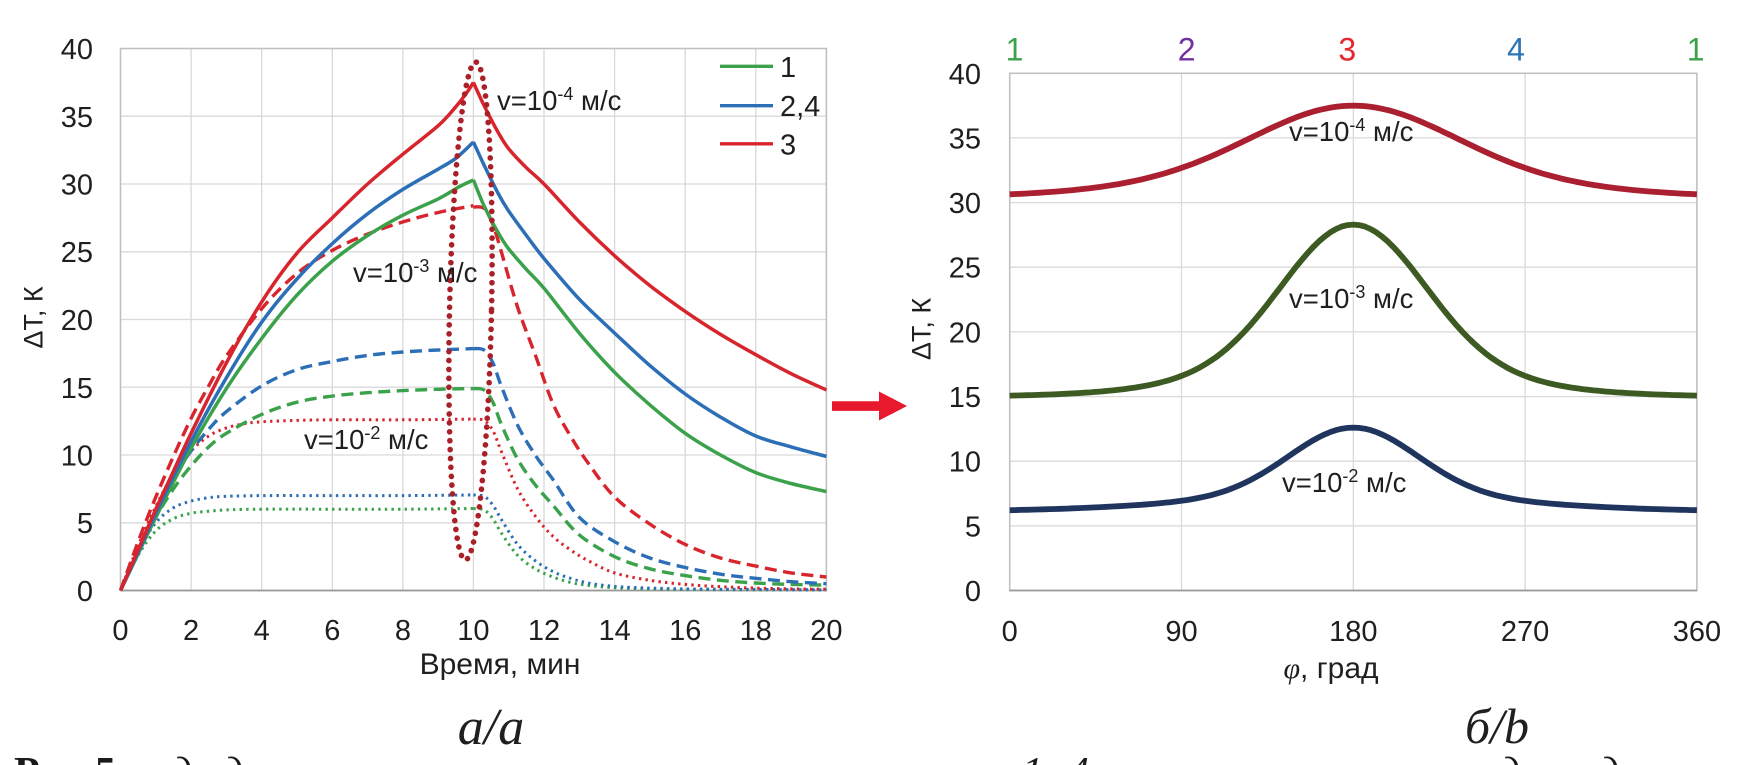 The image size is (1758, 765). What do you see at coordinates (800, 107) in the screenshot?
I see `svg-text: 2,4` at bounding box center [800, 107].